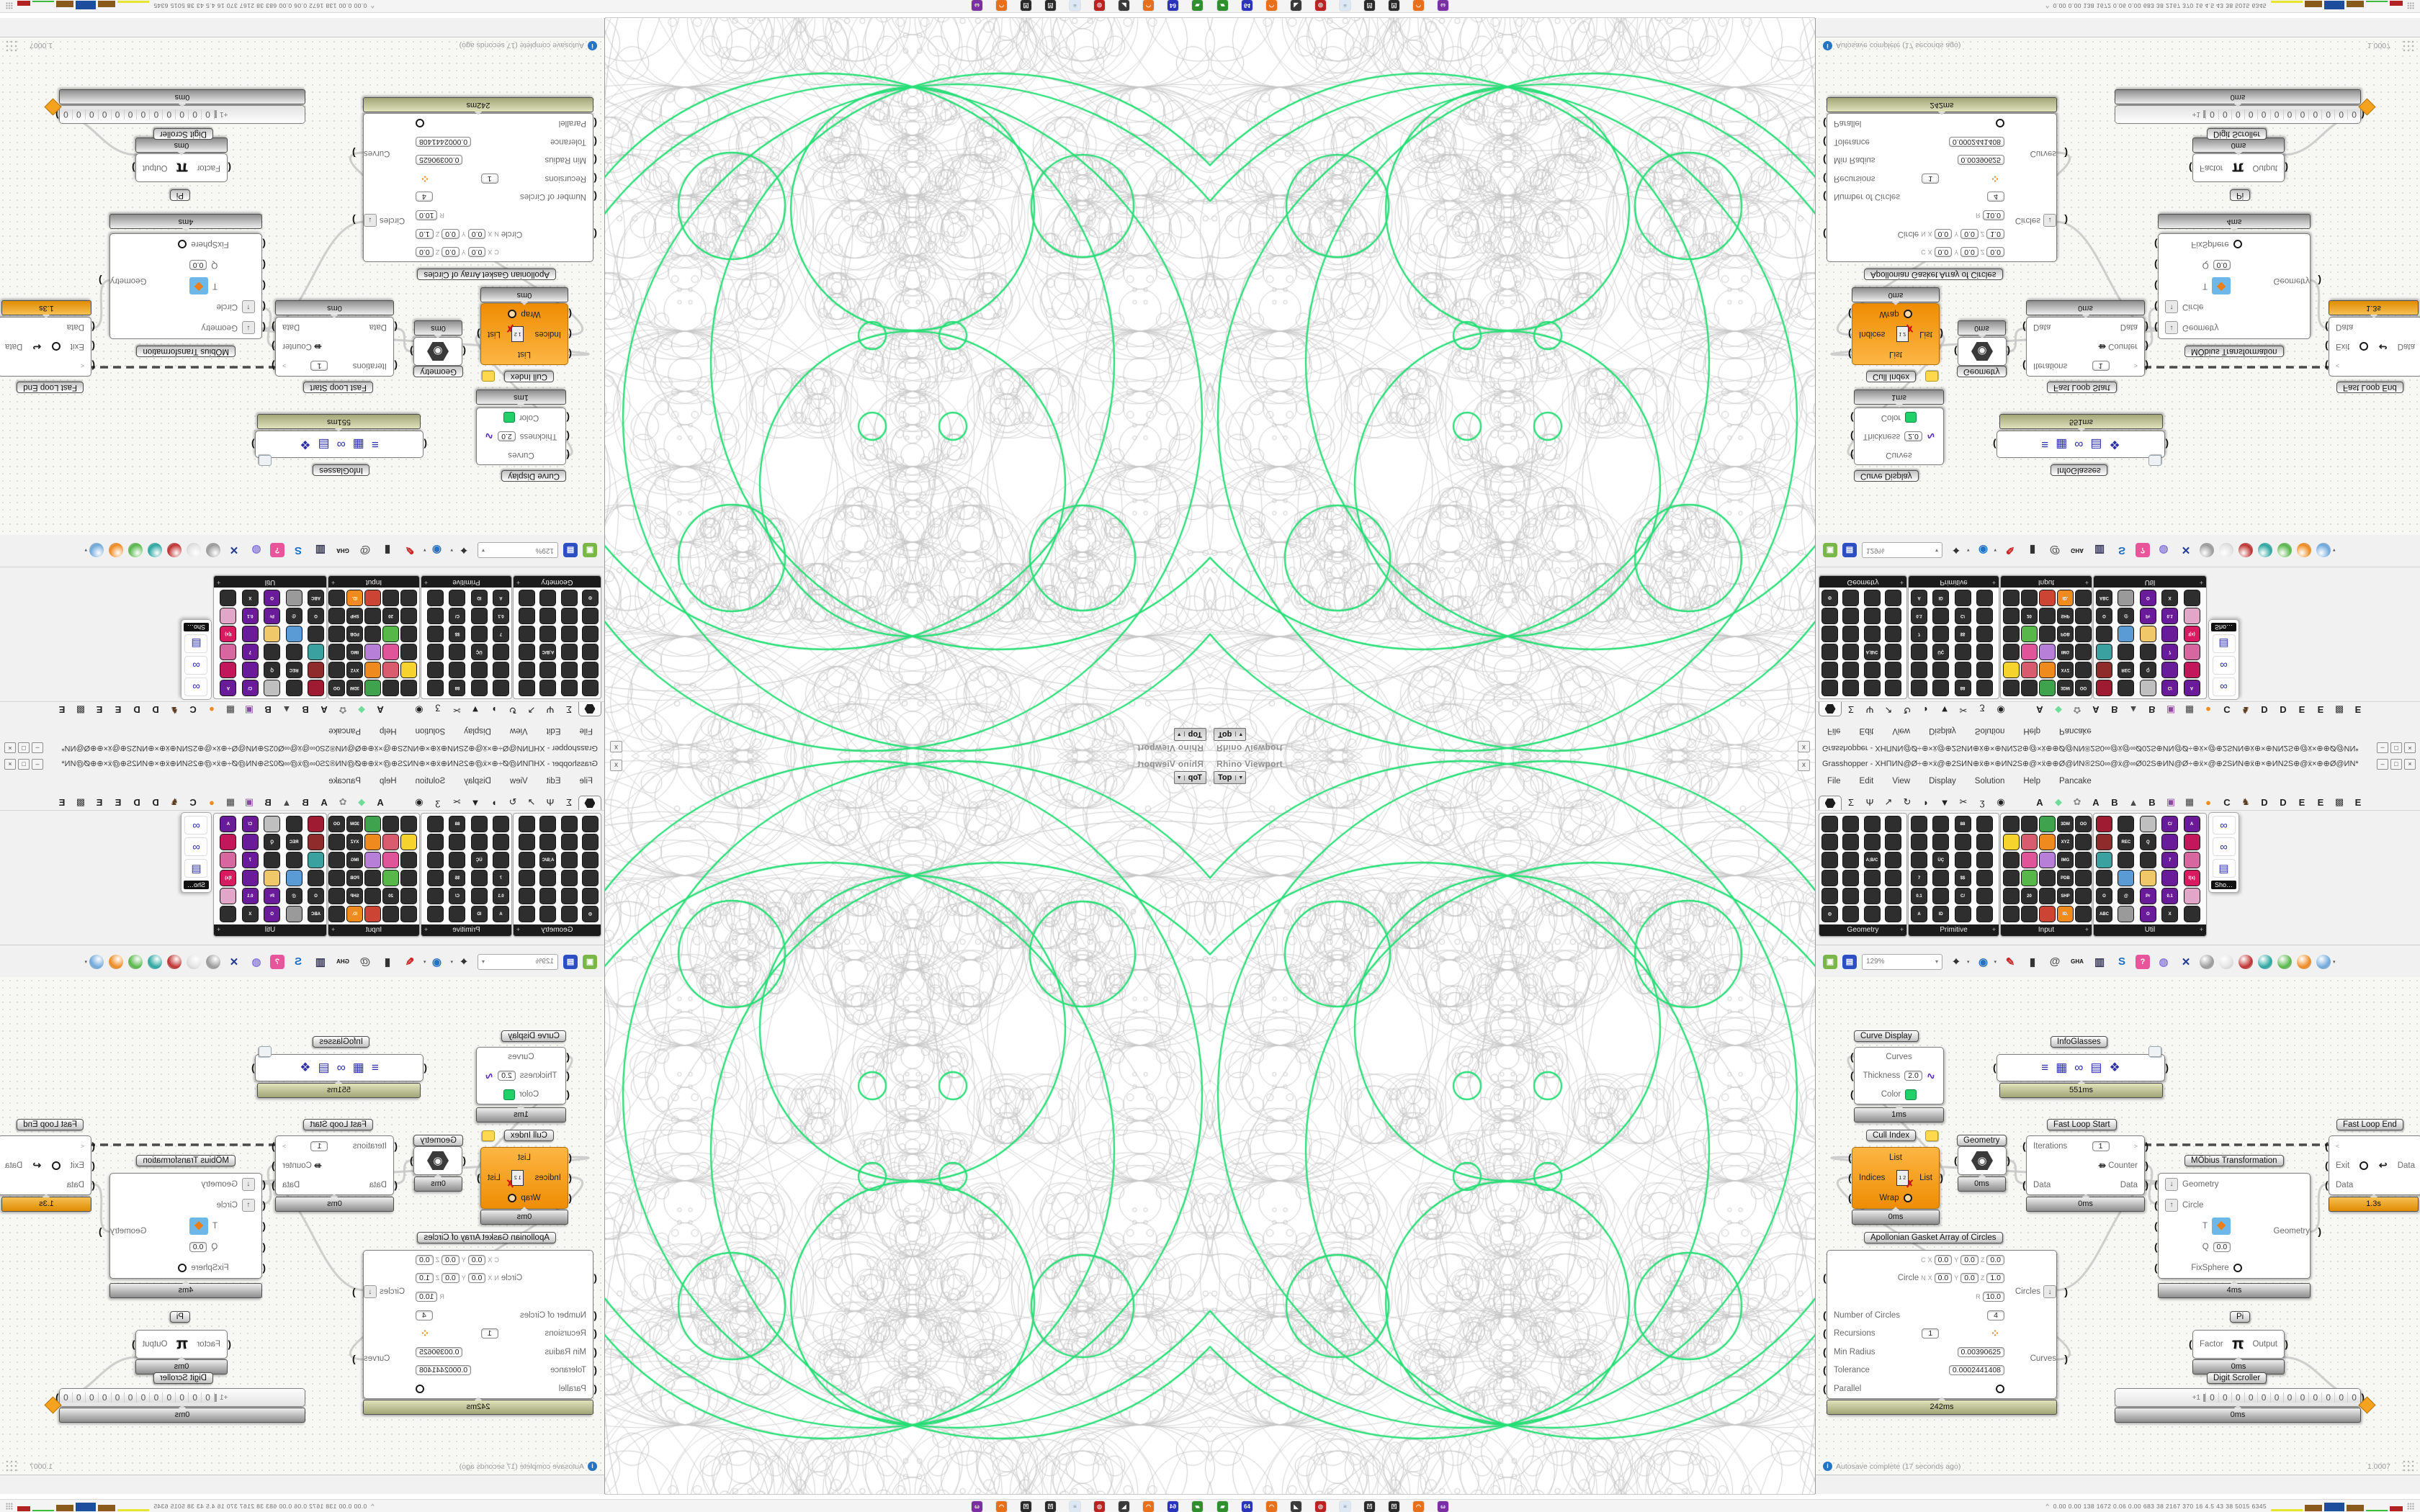 The width and height of the screenshot is (2420, 1512). What do you see at coordinates (2065, 688) in the screenshot?
I see `component-icon: 3DM` at bounding box center [2065, 688].